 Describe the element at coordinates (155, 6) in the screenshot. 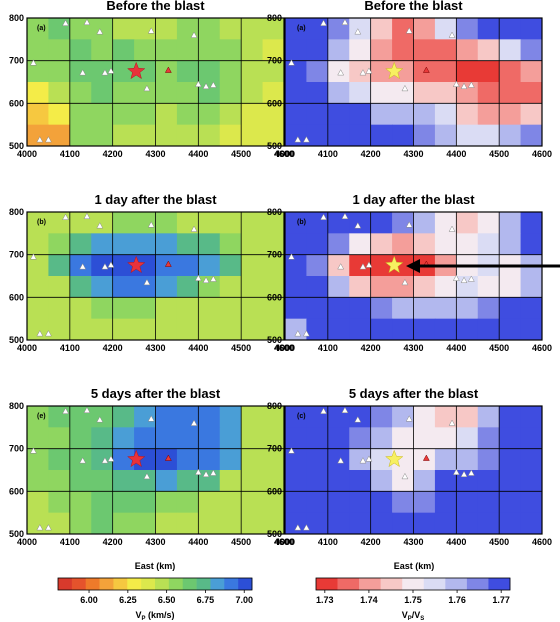

I see `panel-title: Before the blast` at that location.